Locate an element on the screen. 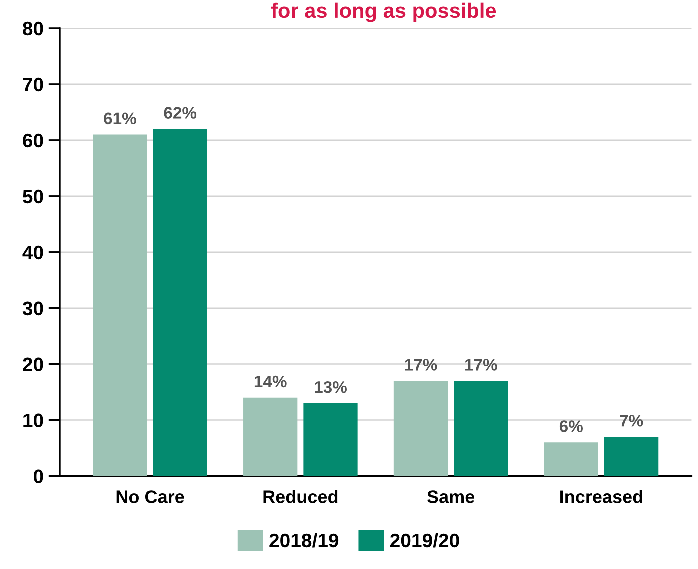 The height and width of the screenshot is (569, 698). y-tick-label: 50 is located at coordinates (33, 197).